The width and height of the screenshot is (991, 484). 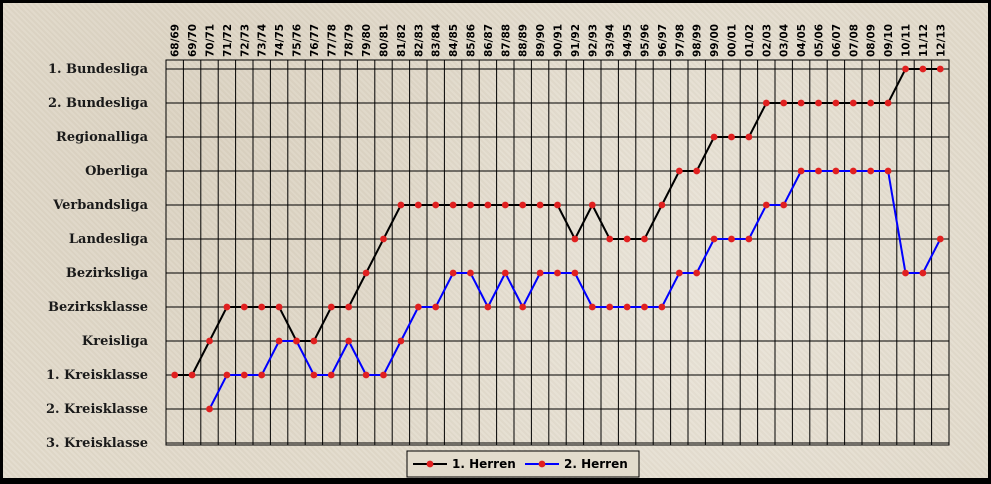 I want to click on y-tick-label: Bezirksklasse, so click(x=98, y=307).